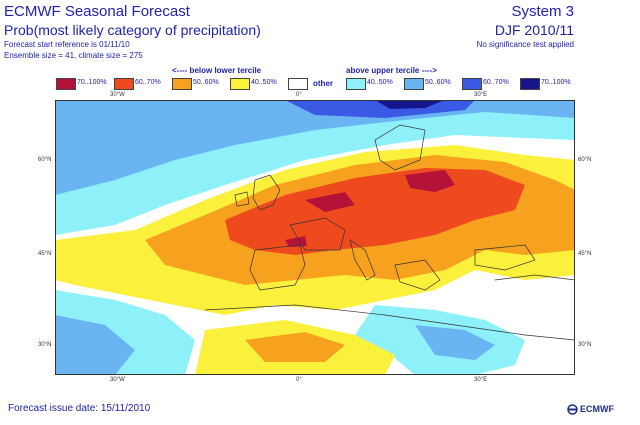 This screenshot has height=425, width=640. Describe the element at coordinates (97, 11) in the screenshot. I see `page-title: ECMWF Seasonal Forecast` at that location.